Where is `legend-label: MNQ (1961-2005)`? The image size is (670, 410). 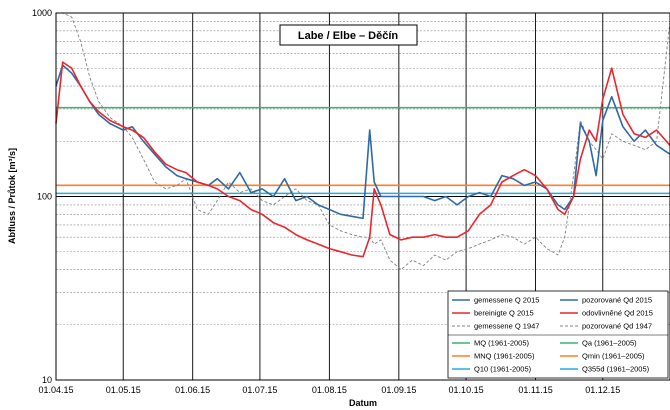
legend-label: MNQ (1961-2005) is located at coordinates (504, 356).